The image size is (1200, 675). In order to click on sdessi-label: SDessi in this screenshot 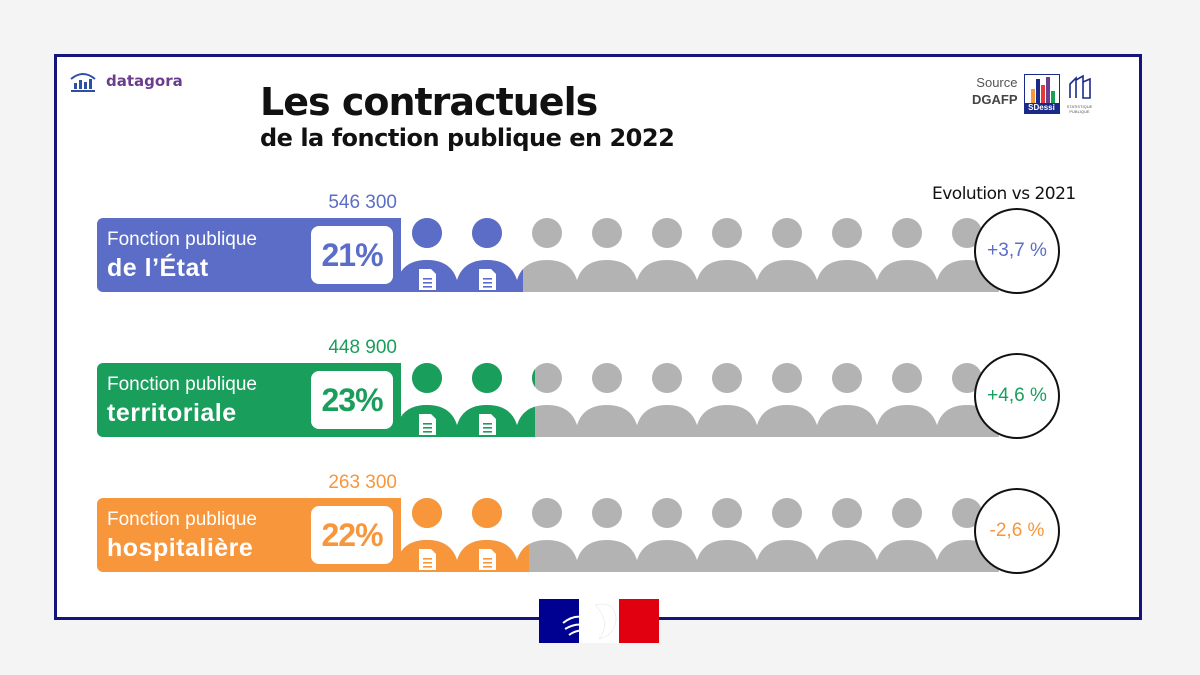, I will do `click(1041, 108)`.